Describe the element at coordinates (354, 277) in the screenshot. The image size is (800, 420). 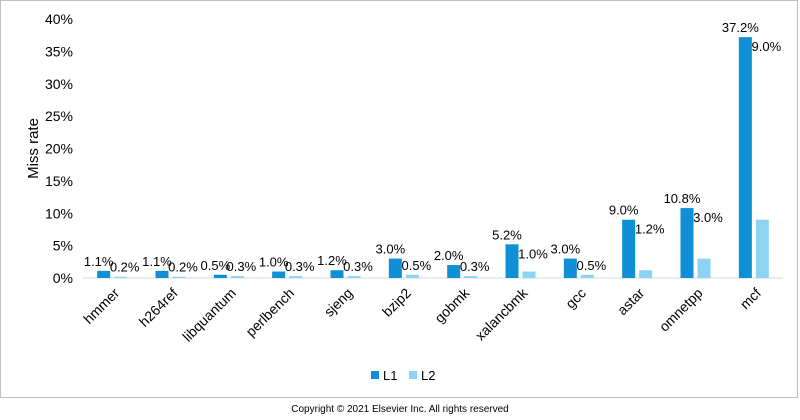
I see `bar-l2-sjeng` at that location.